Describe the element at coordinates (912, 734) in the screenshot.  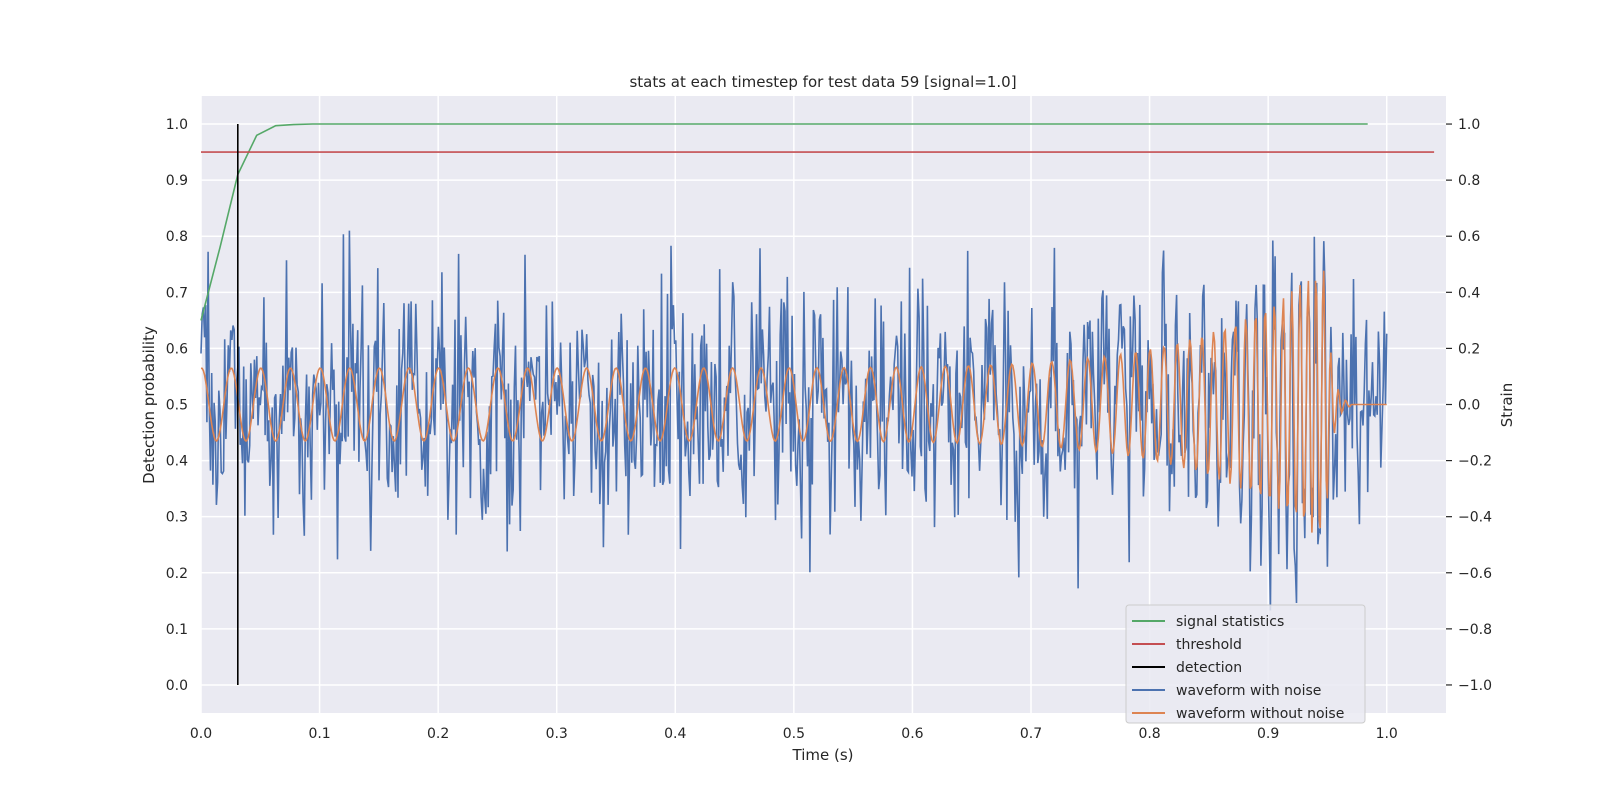
I see `x-tick-label: 0.6` at that location.